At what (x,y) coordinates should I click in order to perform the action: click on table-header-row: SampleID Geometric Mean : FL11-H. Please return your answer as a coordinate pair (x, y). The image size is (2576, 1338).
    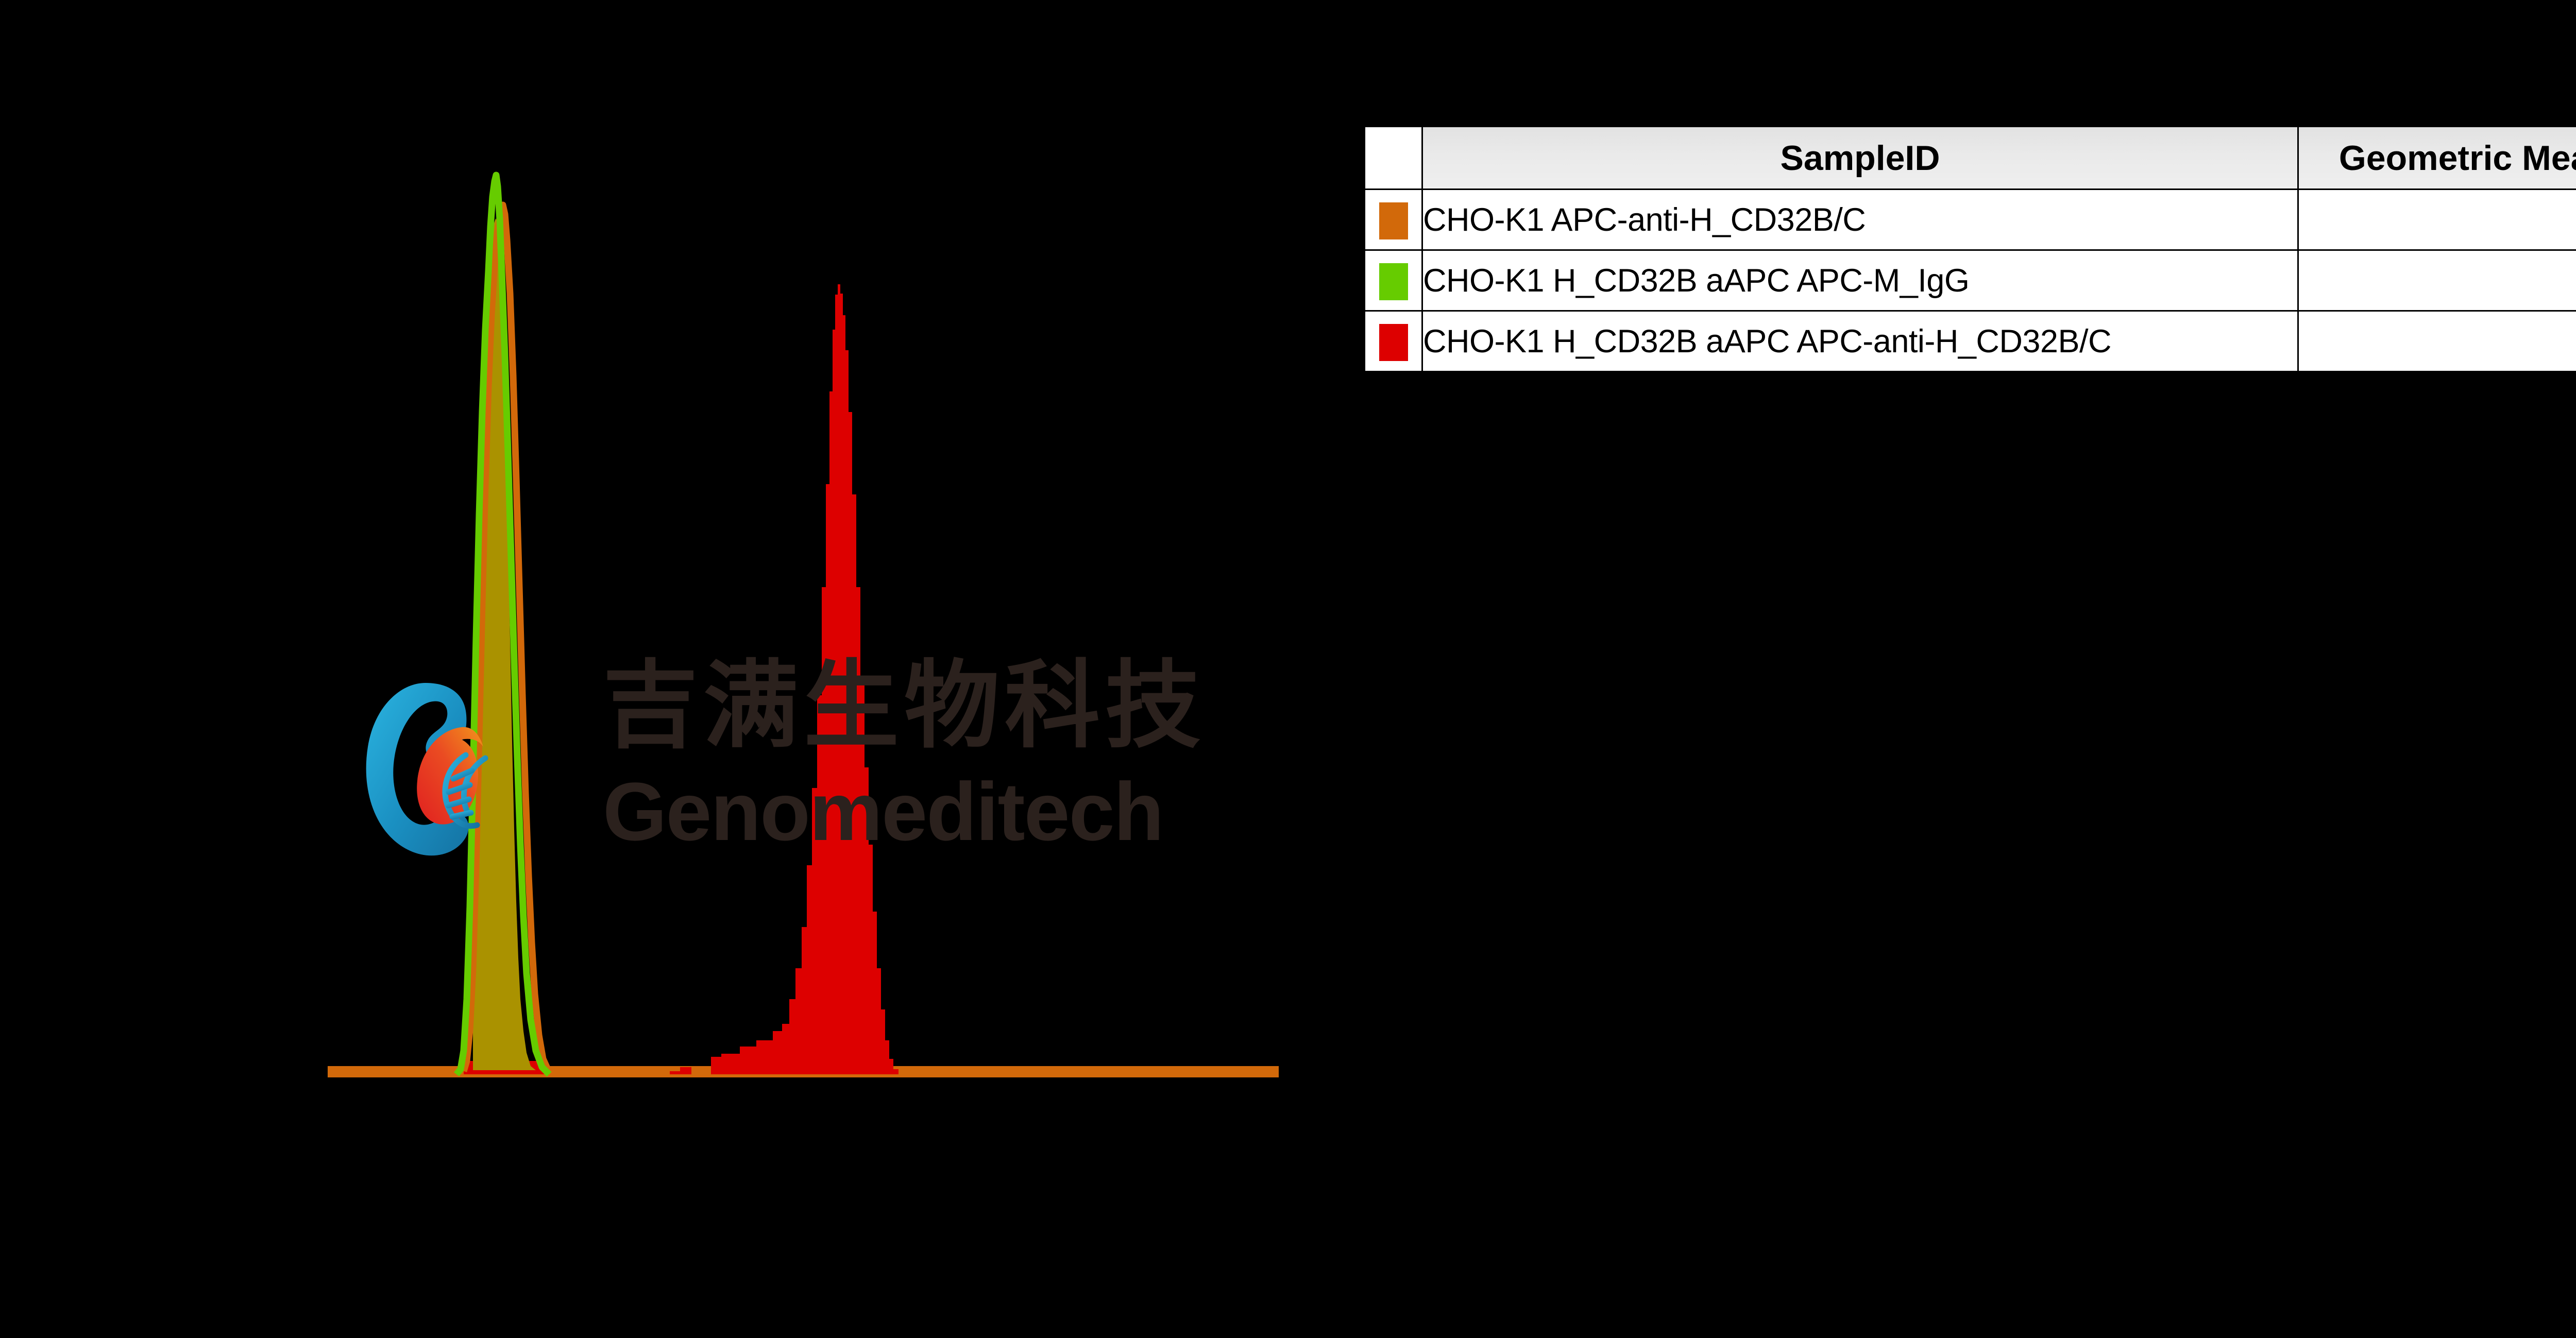
    Looking at the image, I should click on (1970, 158).